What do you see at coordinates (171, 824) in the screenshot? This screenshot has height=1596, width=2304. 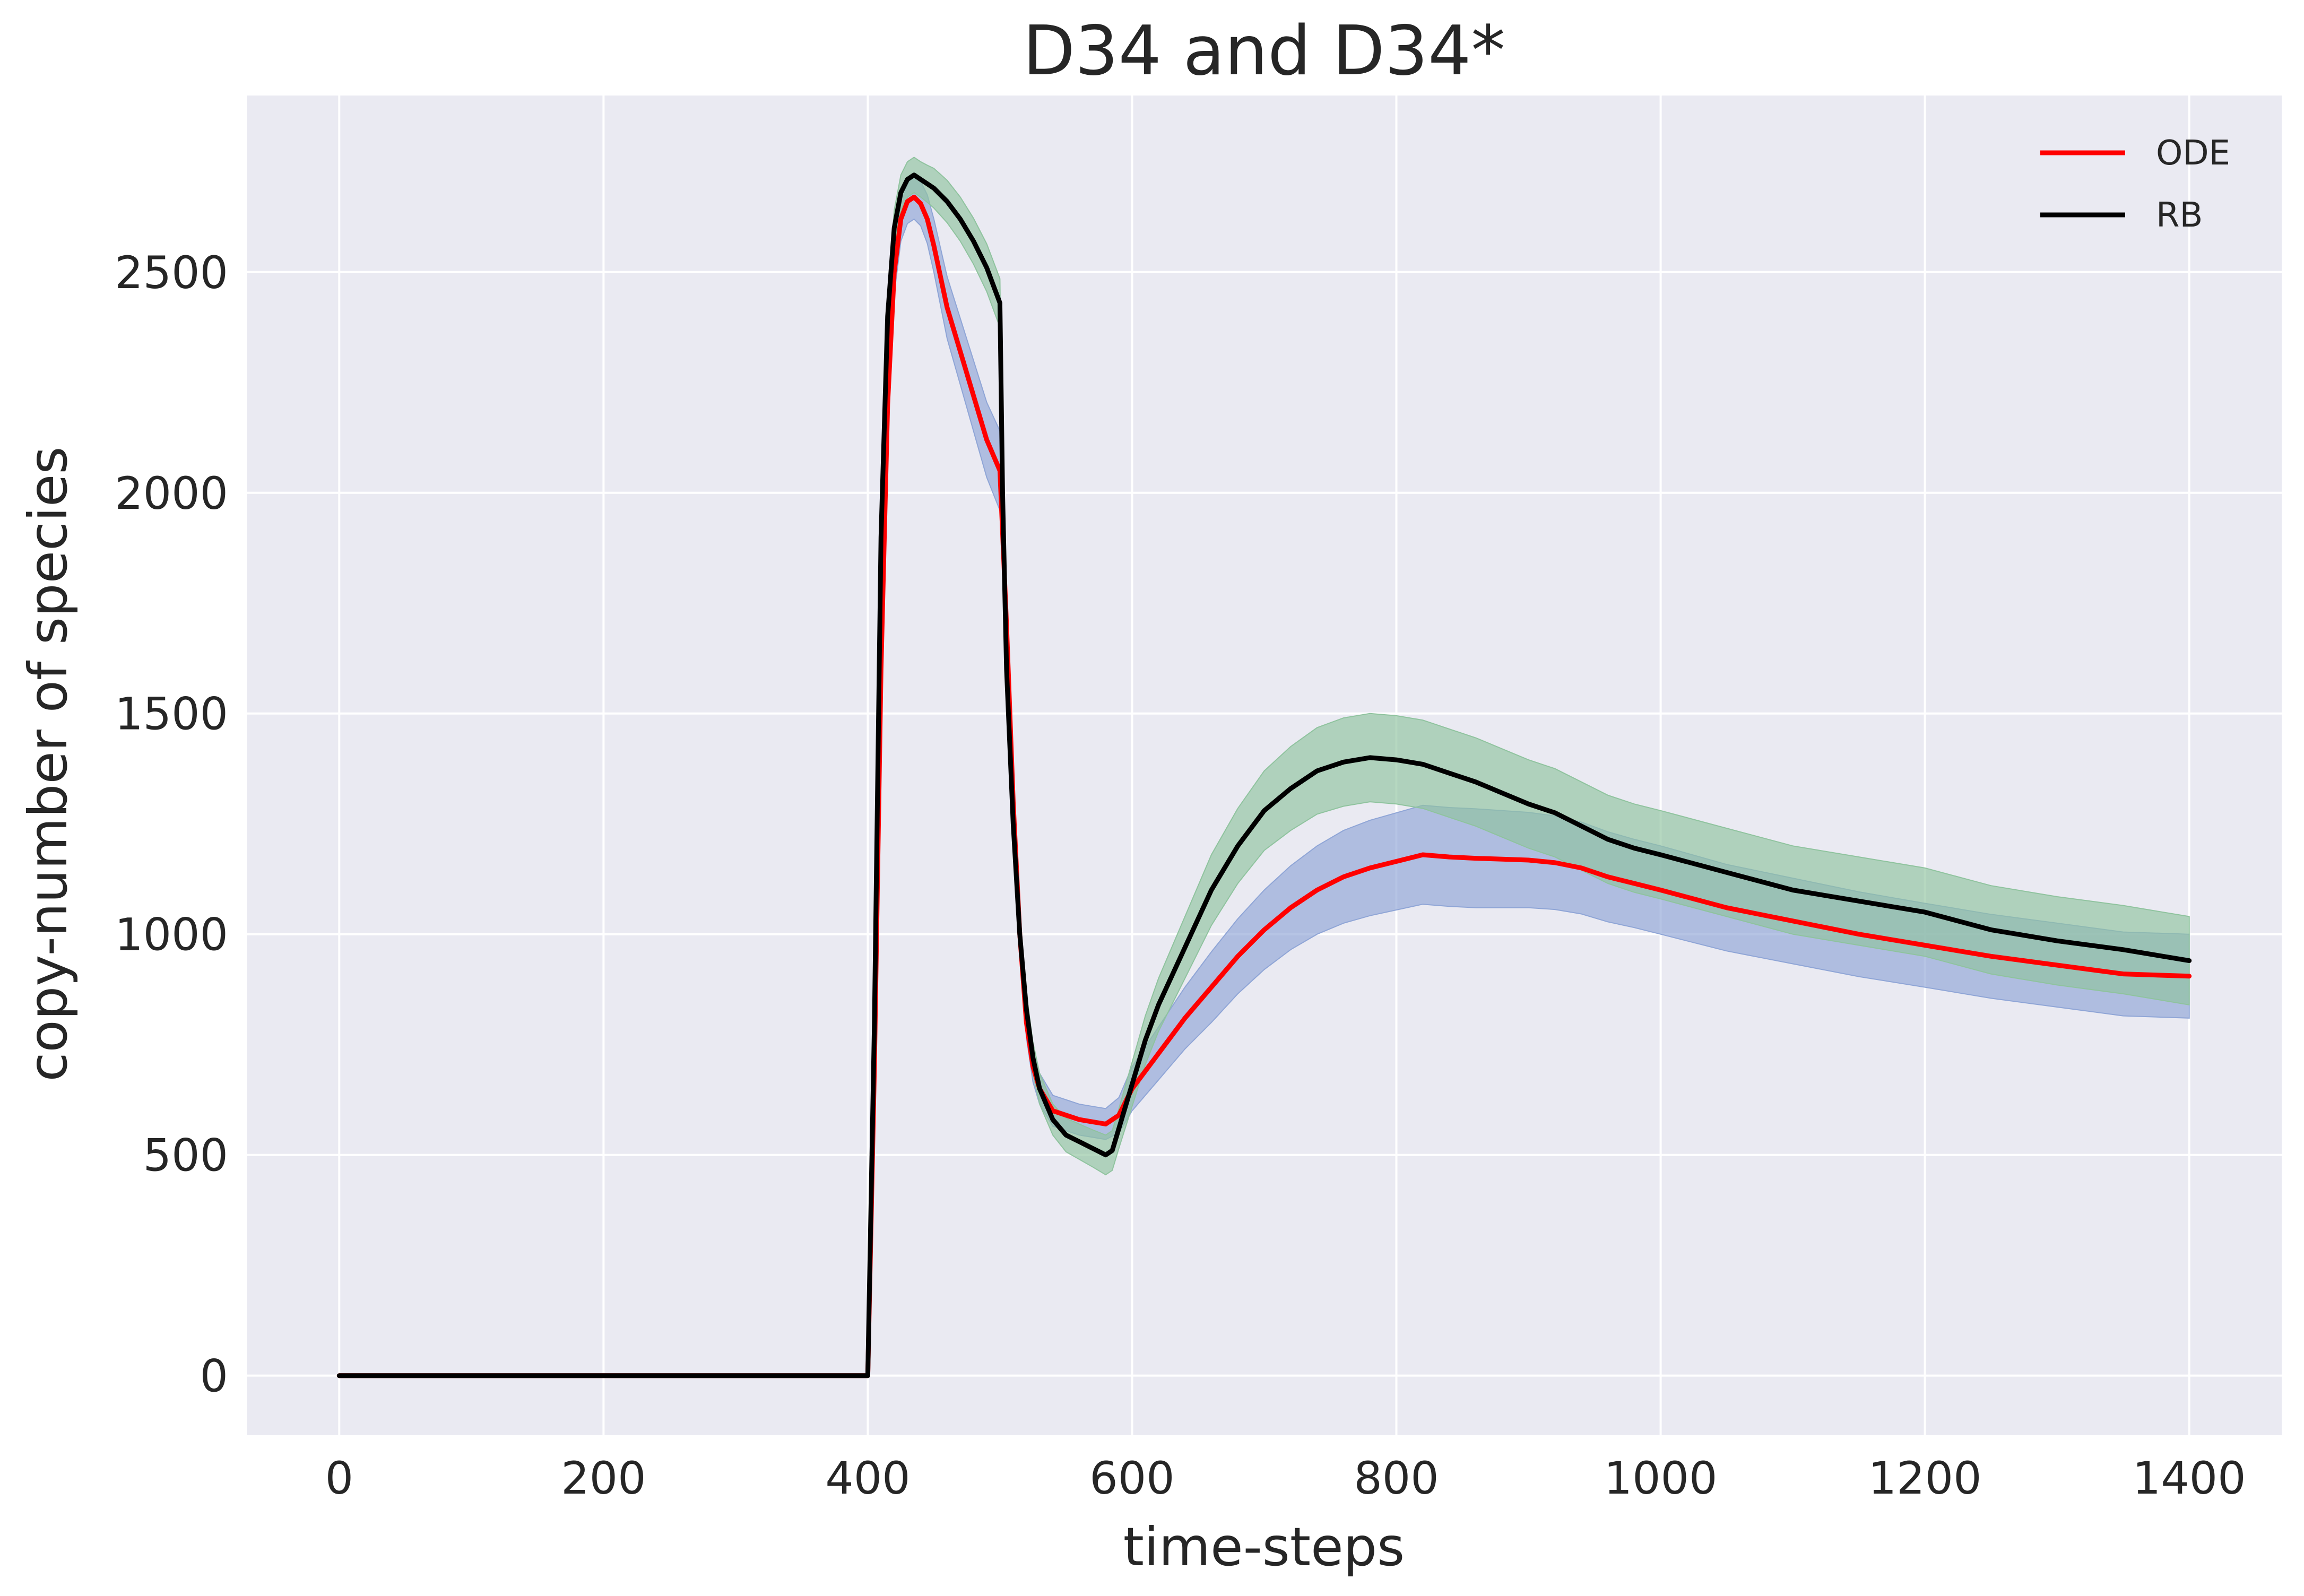 I see `y-tick-labels: 0 500 1000 1500 2000 2500` at bounding box center [171, 824].